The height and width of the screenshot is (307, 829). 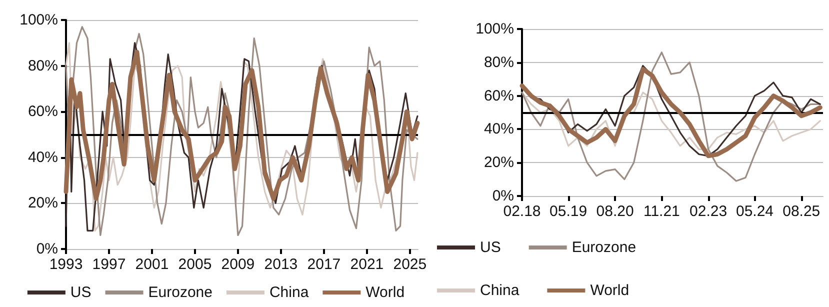 What do you see at coordinates (569, 211) in the screenshot?
I see `x-tick-label: 05.19` at bounding box center [569, 211].